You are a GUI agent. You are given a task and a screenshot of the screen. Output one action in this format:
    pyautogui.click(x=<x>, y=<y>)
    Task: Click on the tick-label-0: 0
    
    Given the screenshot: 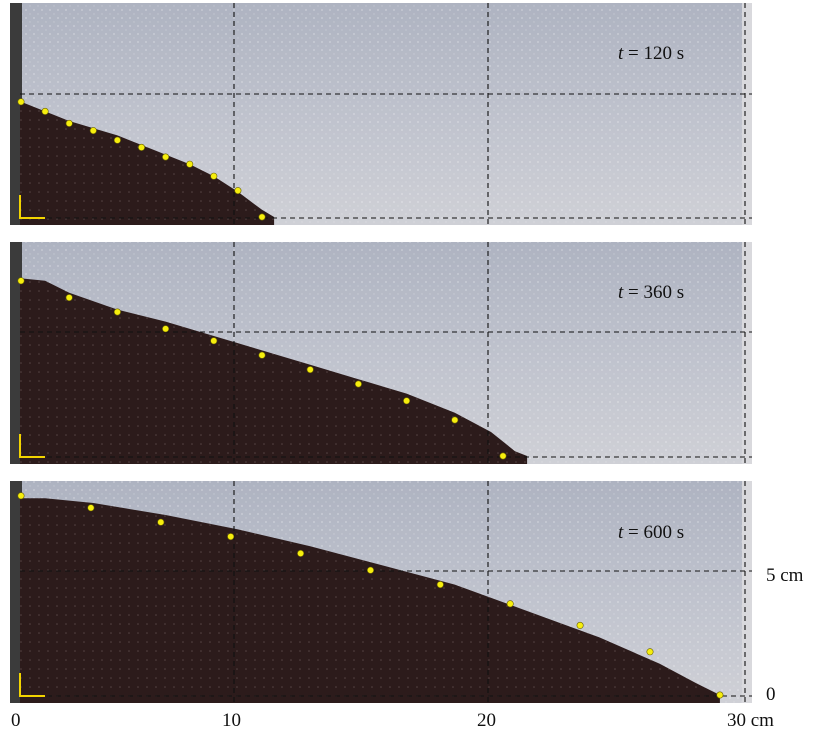 What is the action you would take?
    pyautogui.click(x=16, y=720)
    